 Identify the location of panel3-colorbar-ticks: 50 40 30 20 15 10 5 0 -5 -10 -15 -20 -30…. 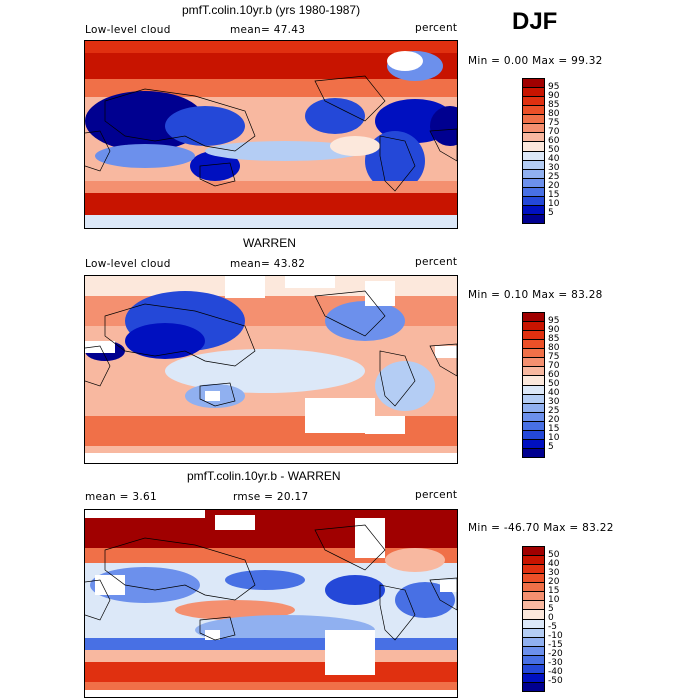
(568, 618).